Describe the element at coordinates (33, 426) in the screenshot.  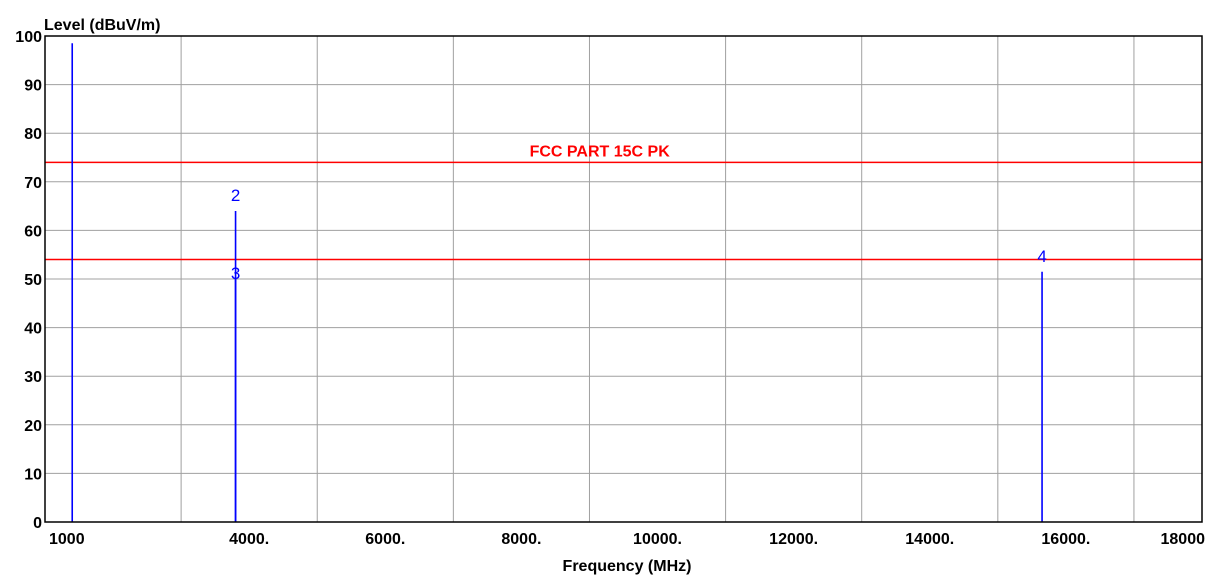
I see `y-tick-label: 20` at that location.